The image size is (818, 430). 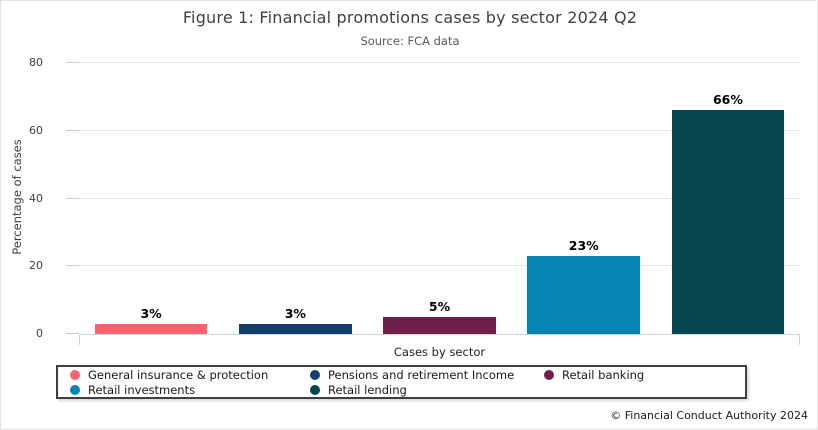 What do you see at coordinates (142, 389) in the screenshot?
I see `legend-label: Retail investments` at bounding box center [142, 389].